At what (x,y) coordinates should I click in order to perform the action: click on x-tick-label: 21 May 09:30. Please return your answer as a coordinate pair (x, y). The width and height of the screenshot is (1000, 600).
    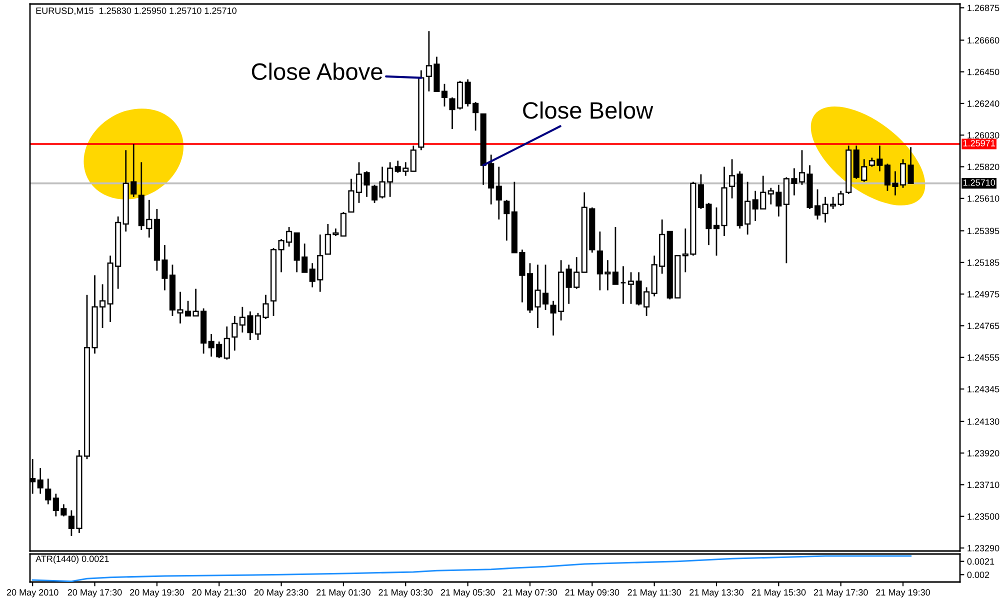
    Looking at the image, I should click on (592, 593).